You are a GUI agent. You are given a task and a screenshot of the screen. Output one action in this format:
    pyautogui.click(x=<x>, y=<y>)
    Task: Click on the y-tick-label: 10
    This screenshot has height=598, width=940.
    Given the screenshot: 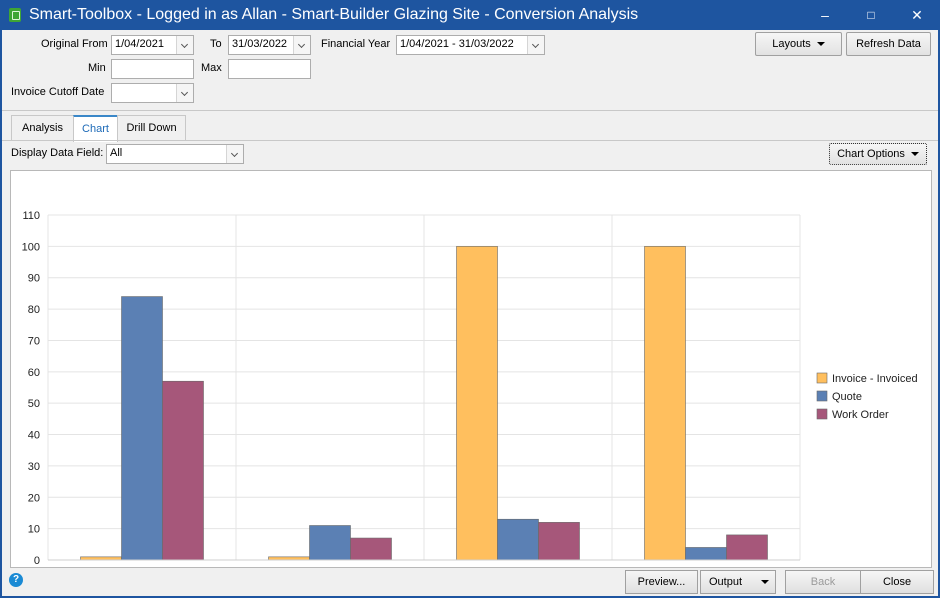 What is the action you would take?
    pyautogui.click(x=34, y=530)
    